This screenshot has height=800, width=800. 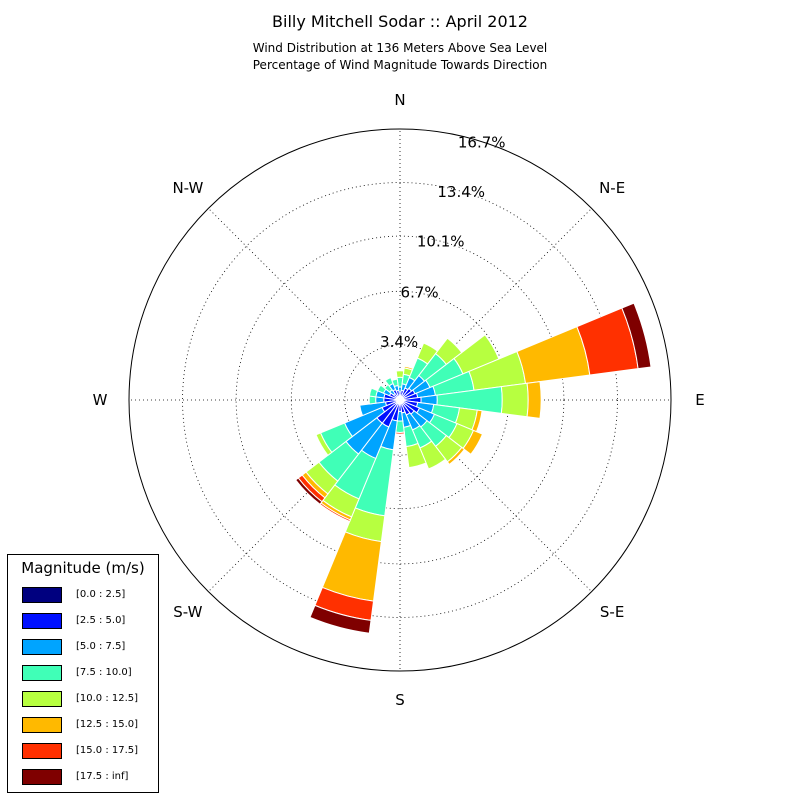 What do you see at coordinates (107, 698) in the screenshot?
I see `legend-label: [10.0 : 12.5]` at bounding box center [107, 698].